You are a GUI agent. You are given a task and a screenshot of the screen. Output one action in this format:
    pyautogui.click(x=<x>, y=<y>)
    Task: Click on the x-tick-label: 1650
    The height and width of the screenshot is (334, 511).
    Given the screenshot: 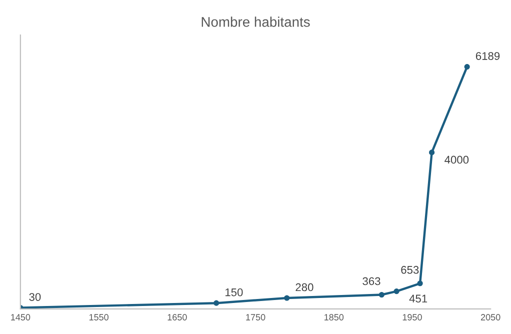 What is the action you would take?
    pyautogui.click(x=177, y=317)
    